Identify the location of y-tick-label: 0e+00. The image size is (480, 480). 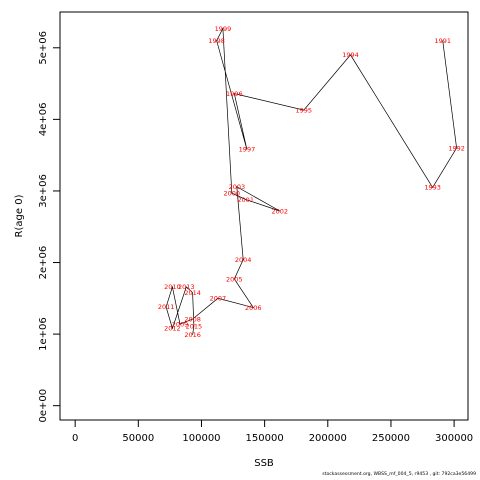
(43, 406).